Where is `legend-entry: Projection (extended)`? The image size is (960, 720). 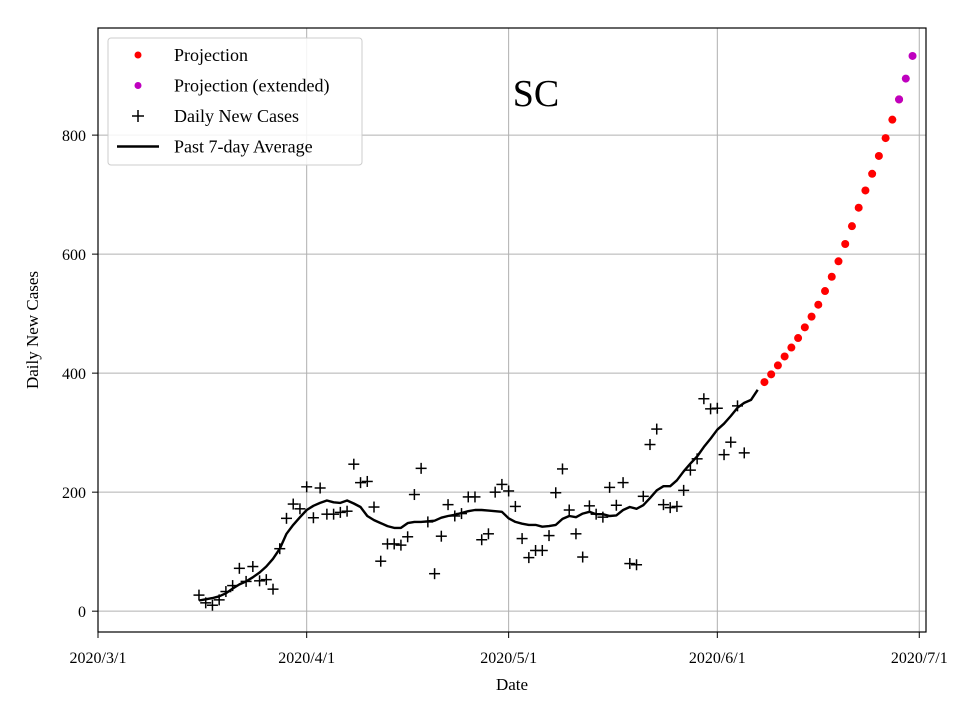 legend-entry: Projection (extended) is located at coordinates (231, 86).